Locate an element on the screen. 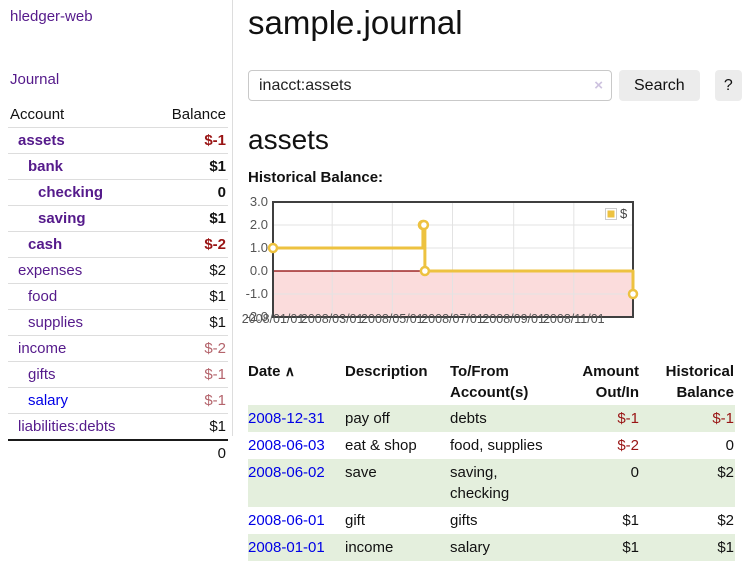 The height and width of the screenshot is (582, 742). account-link: liabilities:debts is located at coordinates (67, 426).